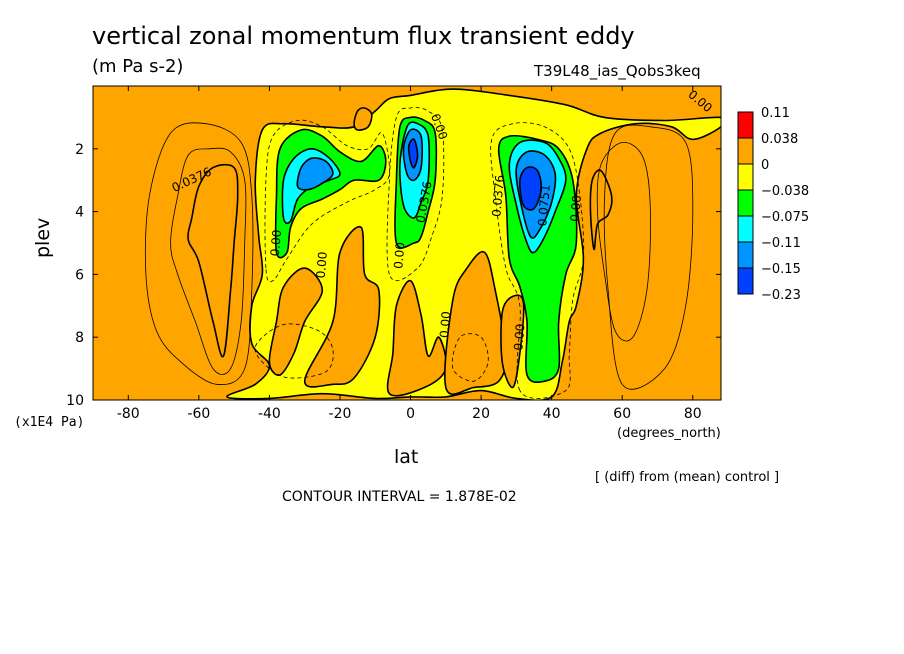 The height and width of the screenshot is (654, 904). What do you see at coordinates (781, 295) in the screenshot?
I see `colorbar-label-7: −0.23` at bounding box center [781, 295].